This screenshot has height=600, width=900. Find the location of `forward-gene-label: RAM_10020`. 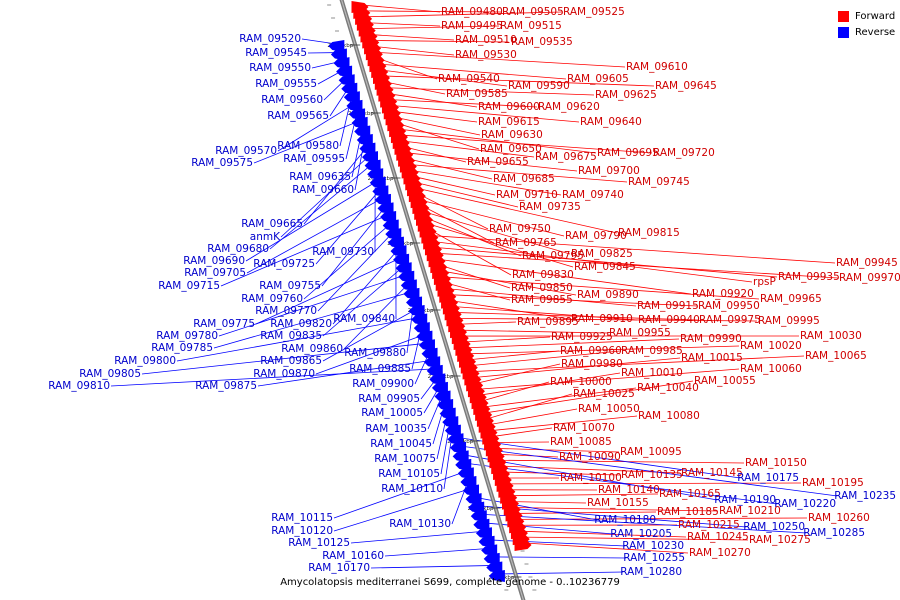

forward-gene-label: RAM_10020 is located at coordinates (771, 346).